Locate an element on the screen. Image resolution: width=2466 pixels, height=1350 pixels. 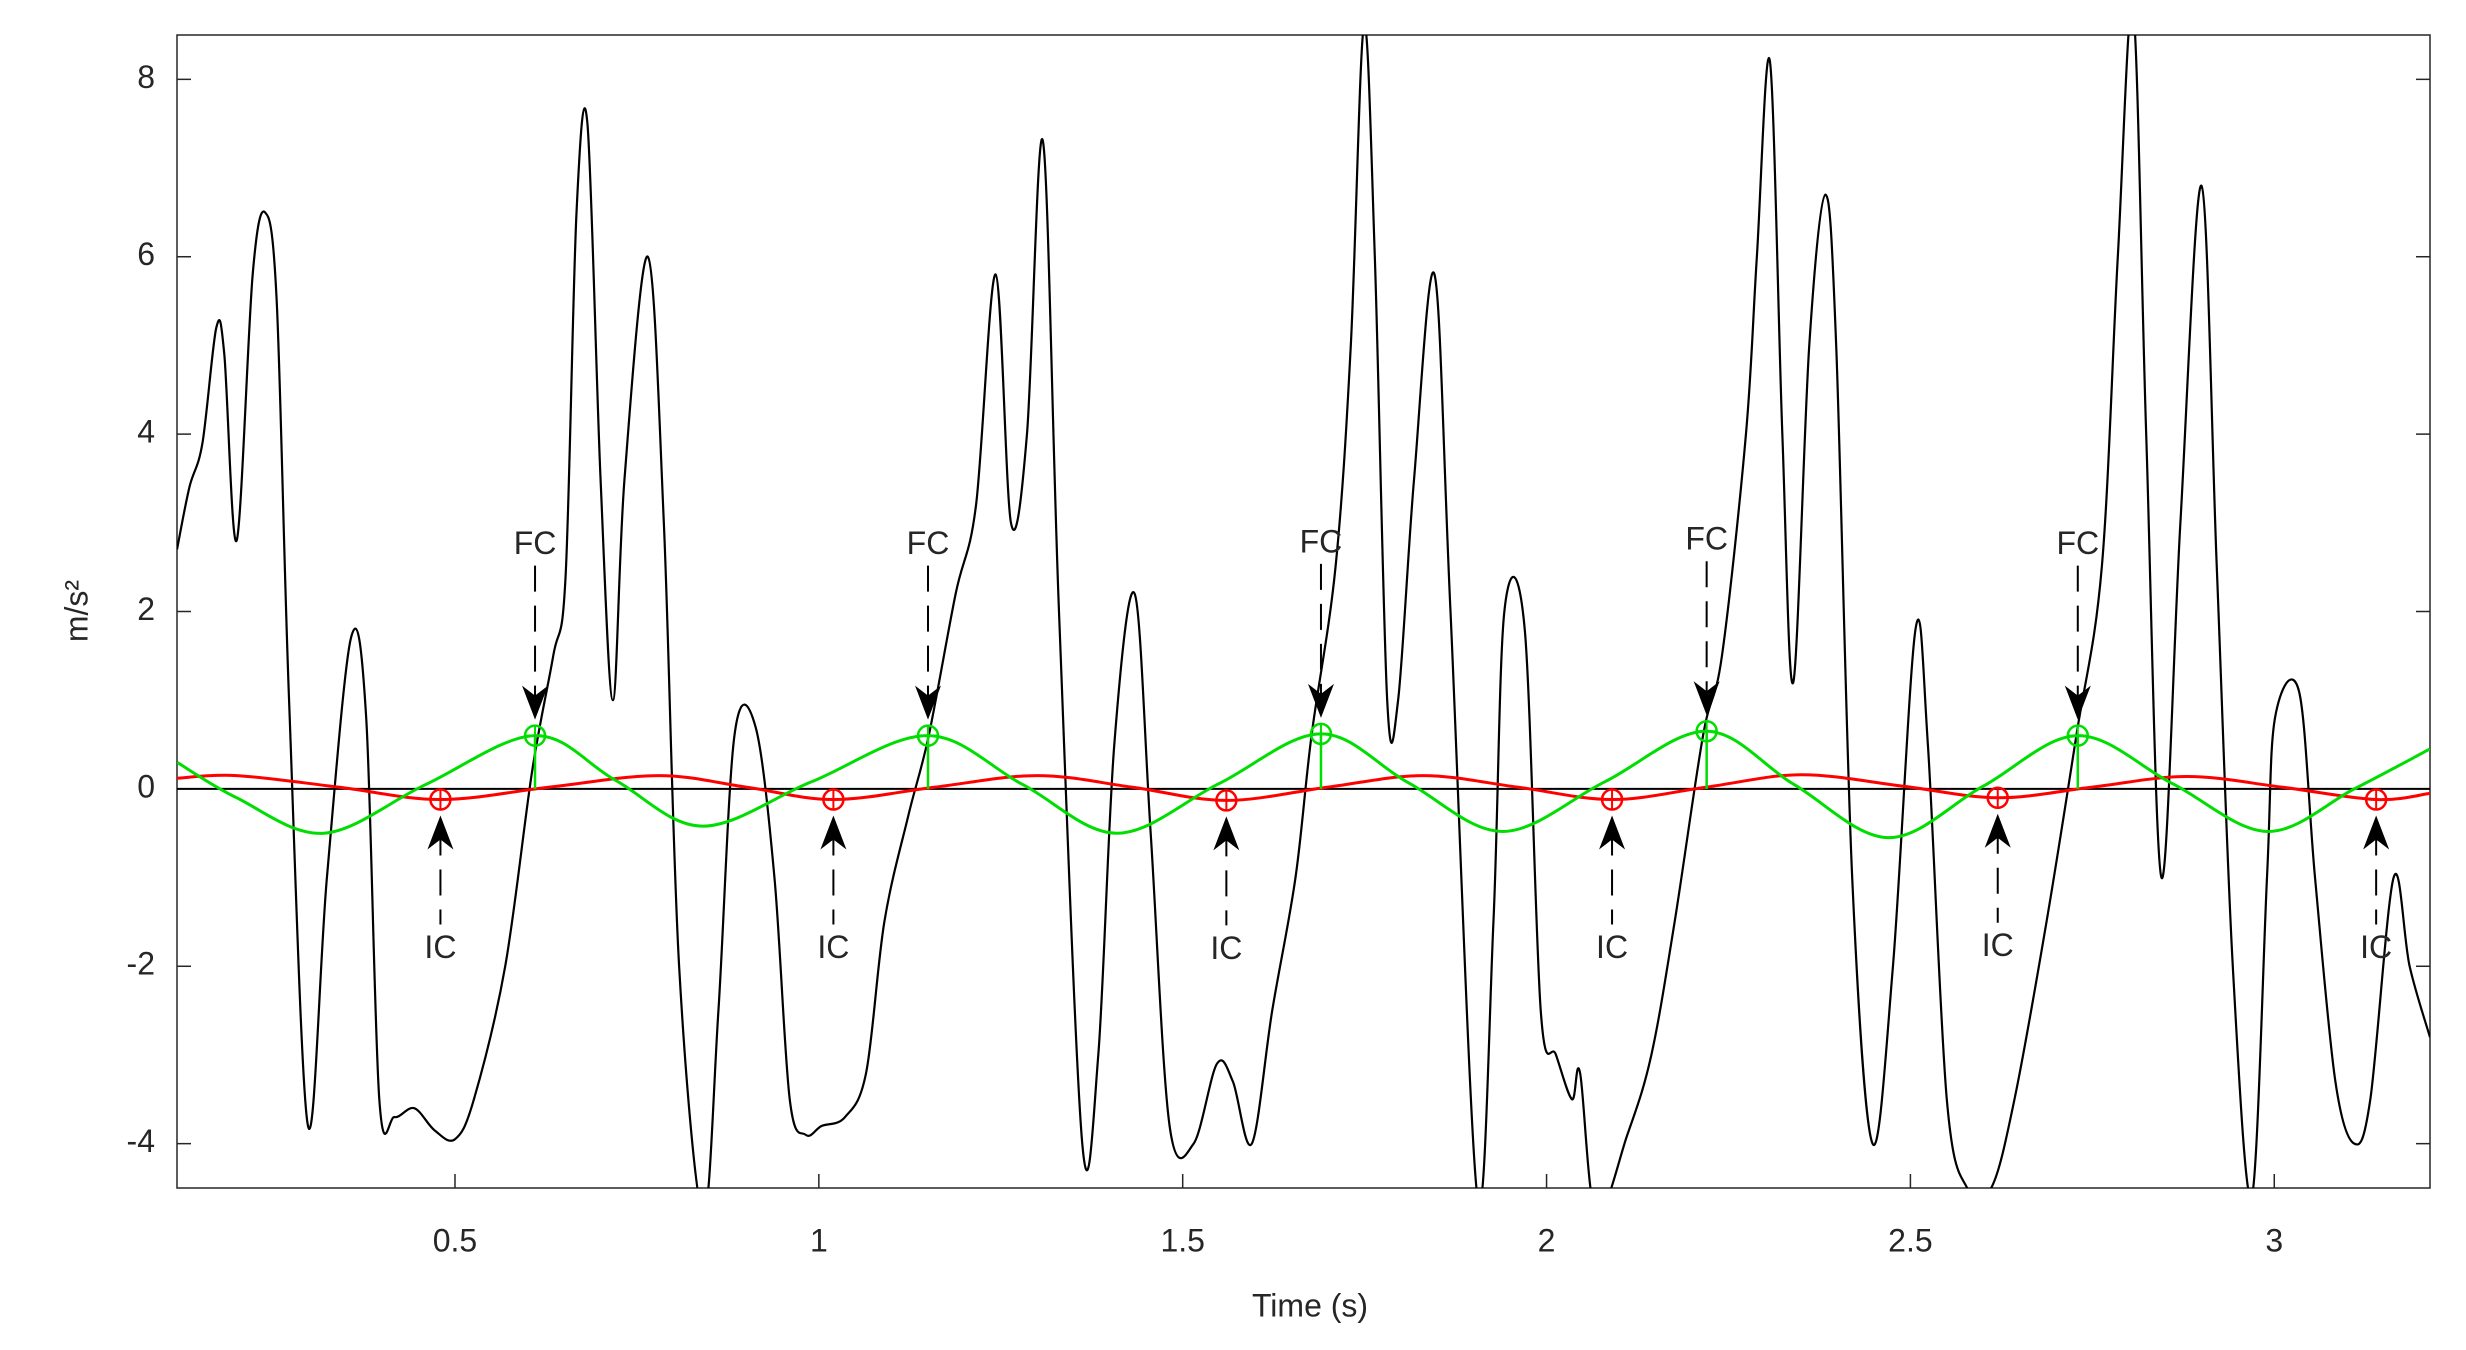
y-tick-label: 4 is located at coordinates (146, 432).